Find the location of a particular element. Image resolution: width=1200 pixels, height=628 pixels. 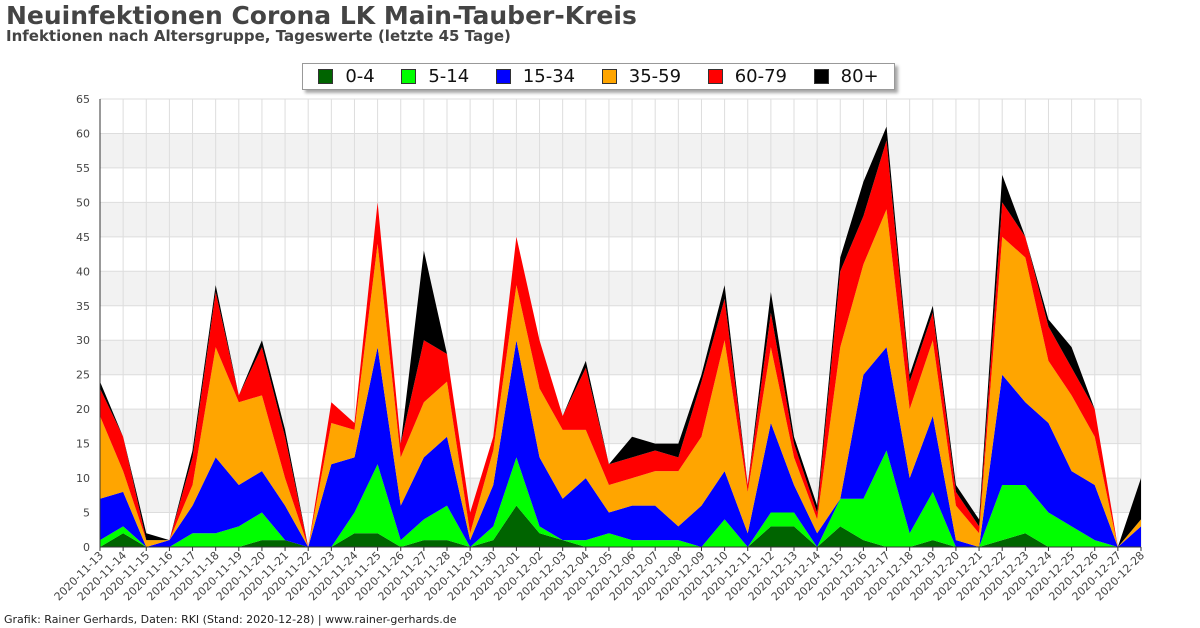

y-tick-label: 25 is located at coordinates (83, 375).